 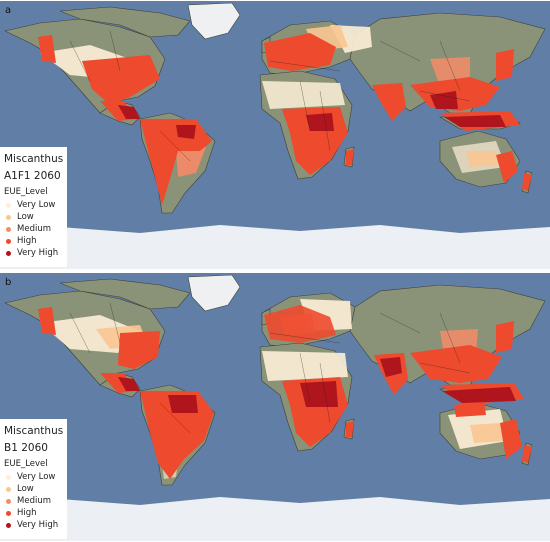 I want to click on zone-high-se-asia, so click(x=456, y=364).